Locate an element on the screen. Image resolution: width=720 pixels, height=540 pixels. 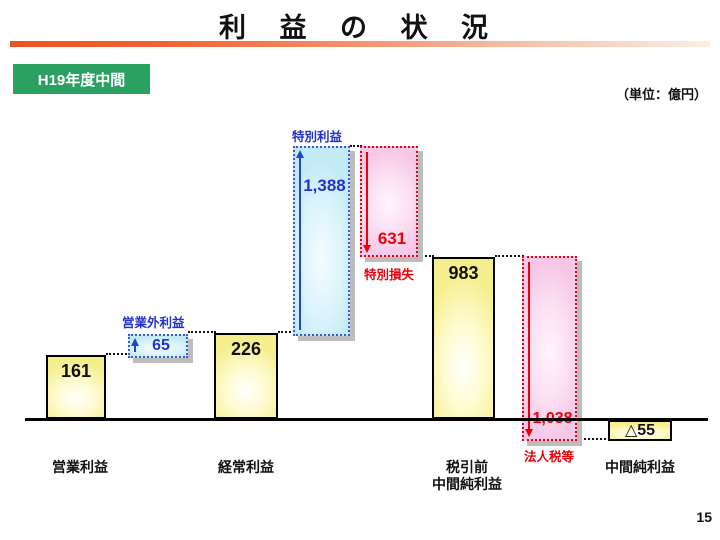
box-non-operating-income: 65 is located at coordinates (158, 346).